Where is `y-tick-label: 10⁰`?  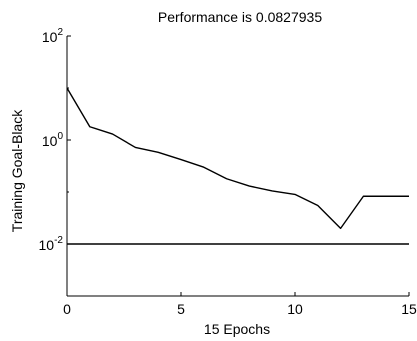 y-tick-label: 10⁰ is located at coordinates (53, 140).